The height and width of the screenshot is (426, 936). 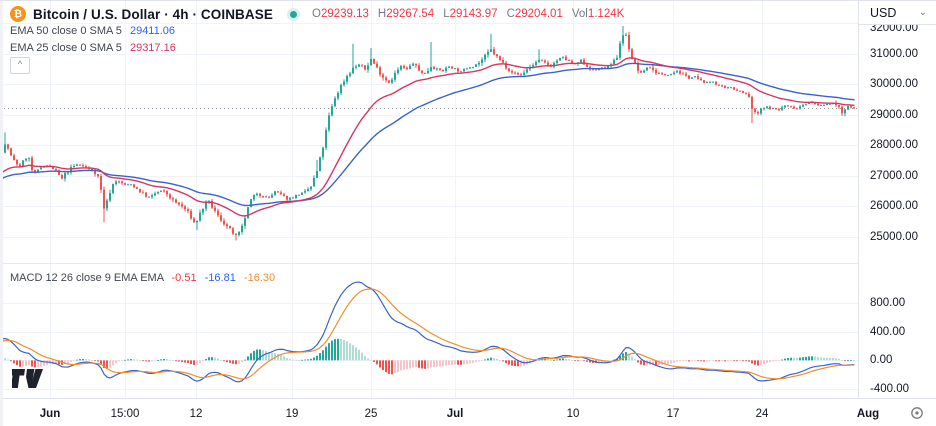 I want to click on macd-line-value: -16.81, so click(x=220, y=278).